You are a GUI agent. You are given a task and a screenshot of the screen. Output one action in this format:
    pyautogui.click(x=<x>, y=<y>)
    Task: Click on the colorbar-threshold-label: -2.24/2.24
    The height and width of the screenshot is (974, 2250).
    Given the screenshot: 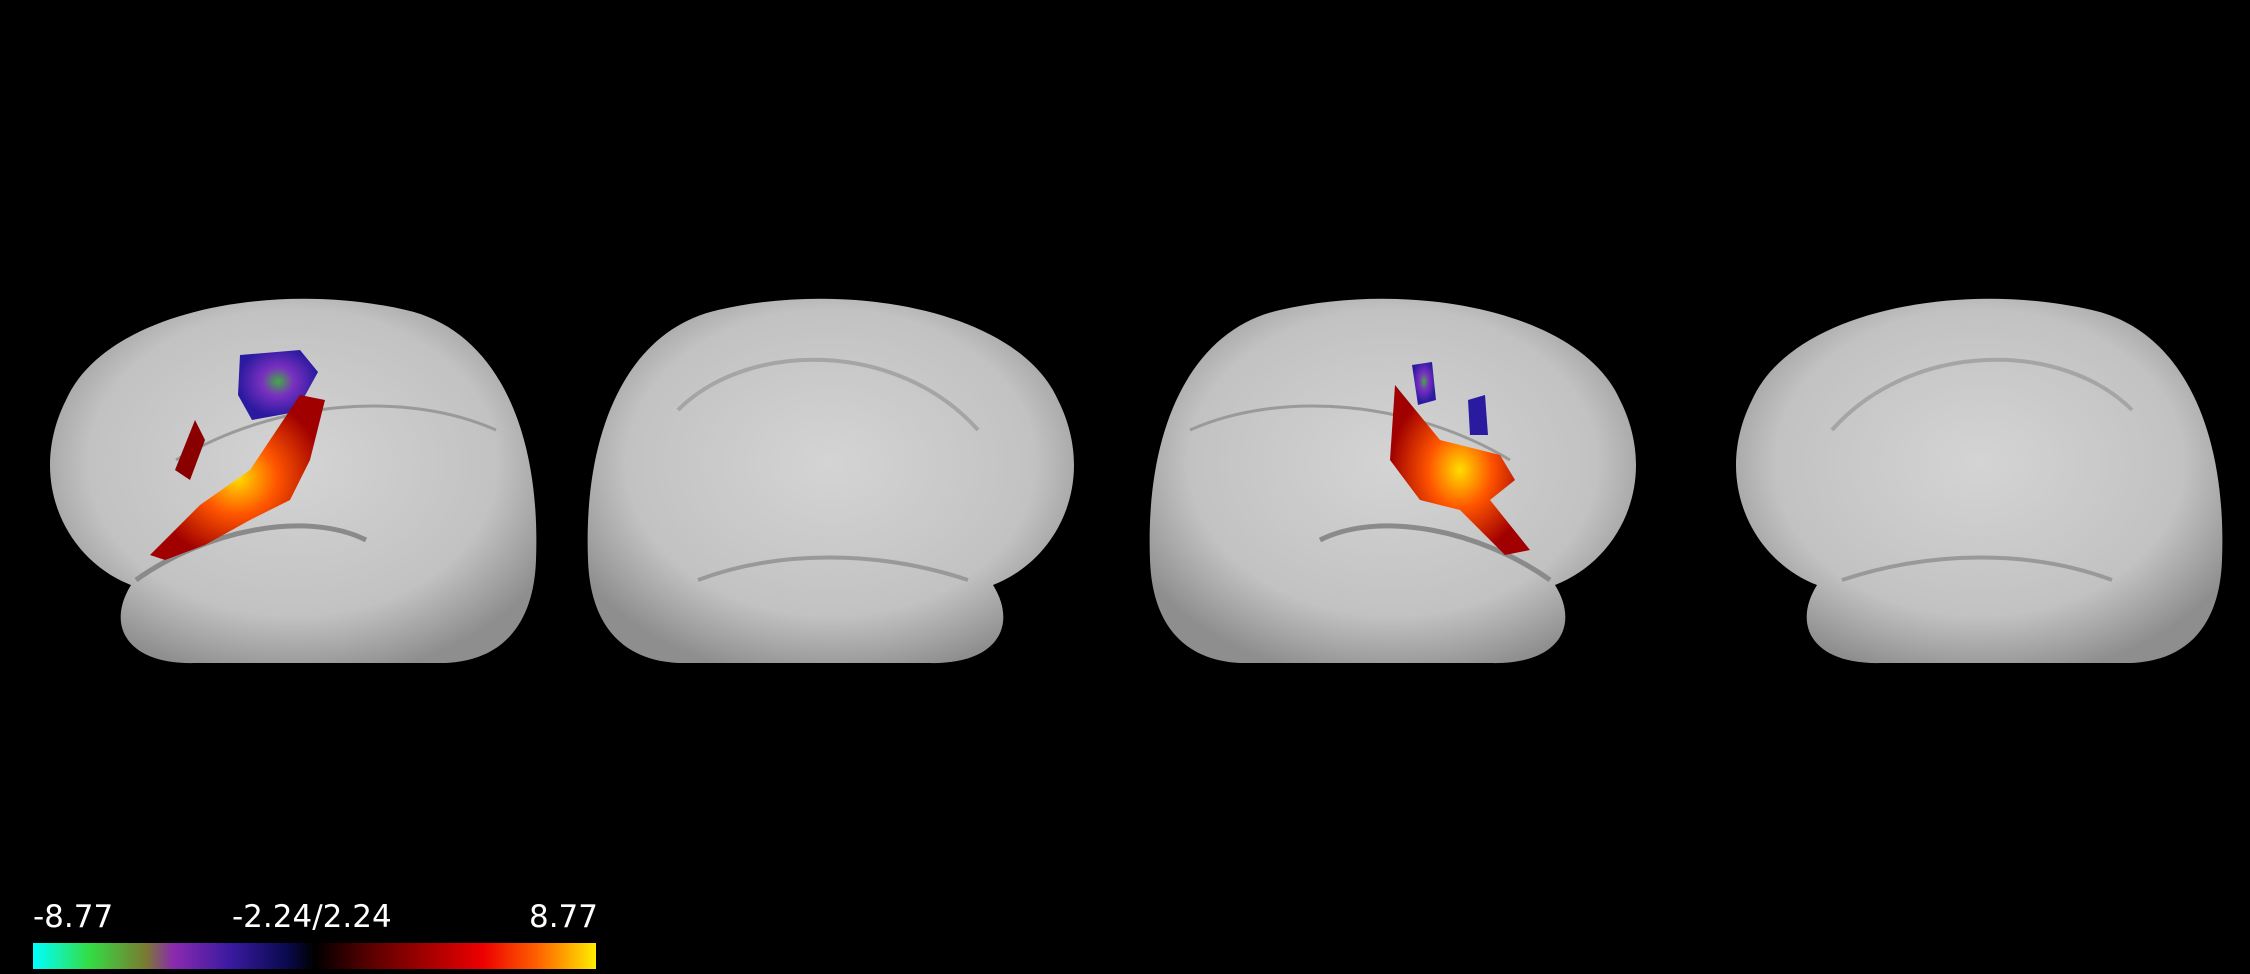 What is the action you would take?
    pyautogui.click(x=312, y=917)
    